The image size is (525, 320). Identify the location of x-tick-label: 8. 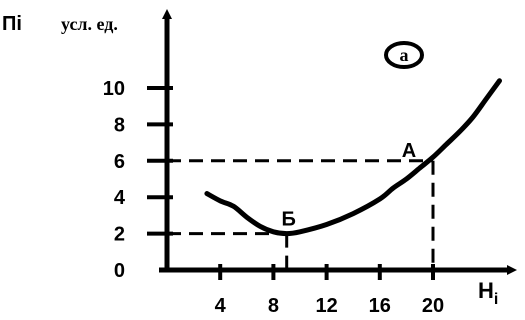
(273, 306).